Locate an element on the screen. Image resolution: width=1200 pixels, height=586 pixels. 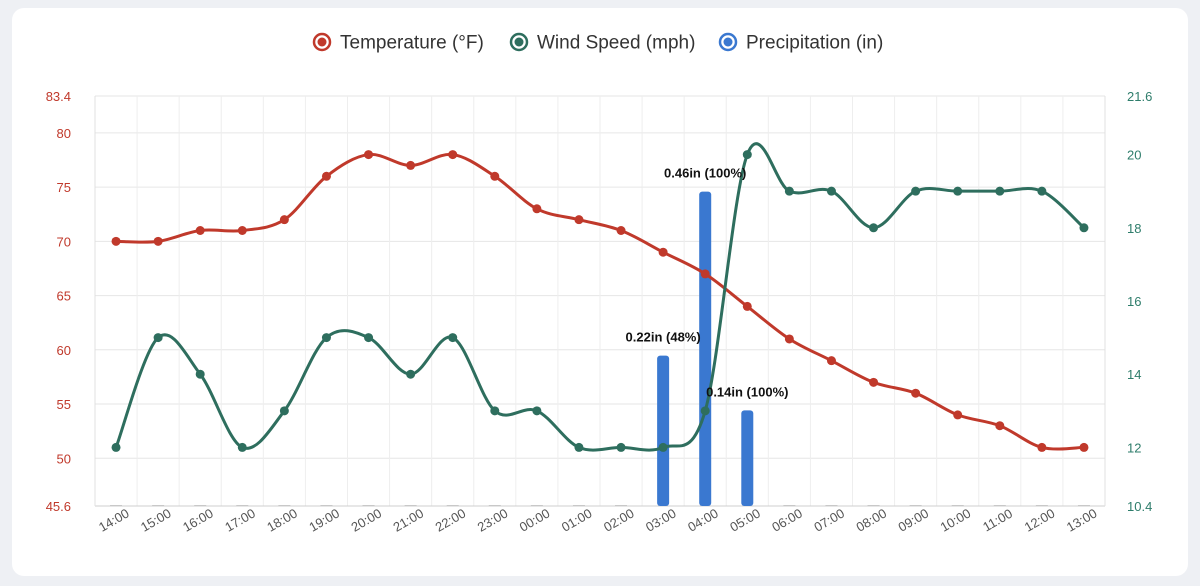
x-tick-label: 01:00 is located at coordinates (577, 519).